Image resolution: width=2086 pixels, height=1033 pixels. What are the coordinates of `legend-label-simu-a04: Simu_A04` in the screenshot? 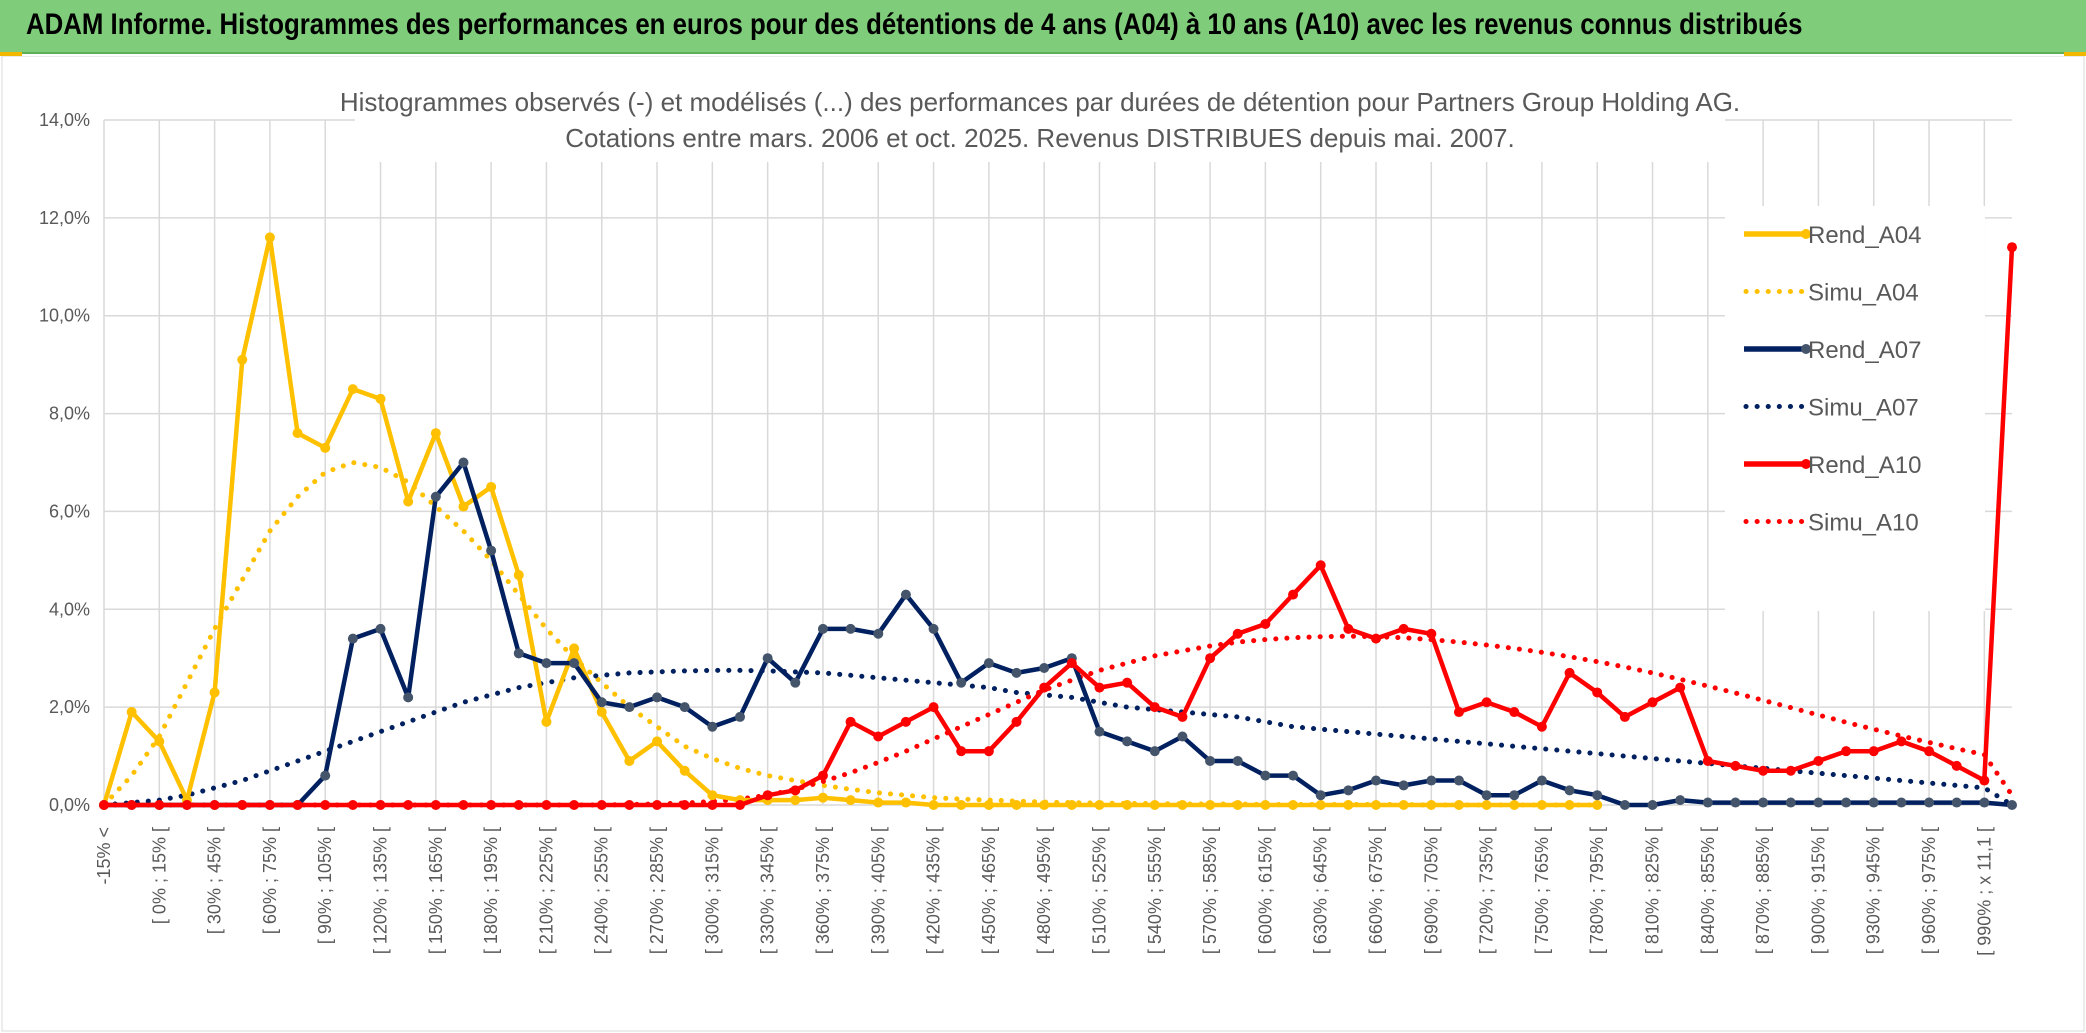 It's located at (1863, 293).